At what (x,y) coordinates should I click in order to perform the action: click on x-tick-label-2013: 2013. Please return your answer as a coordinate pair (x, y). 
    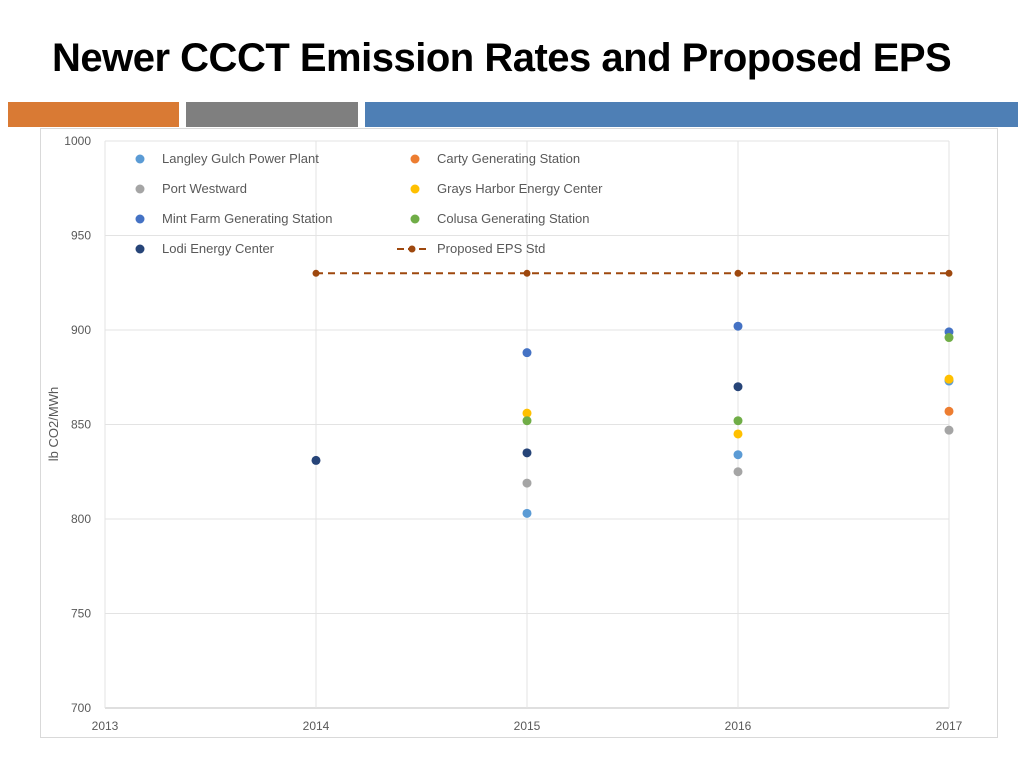
    Looking at the image, I should click on (105, 726).